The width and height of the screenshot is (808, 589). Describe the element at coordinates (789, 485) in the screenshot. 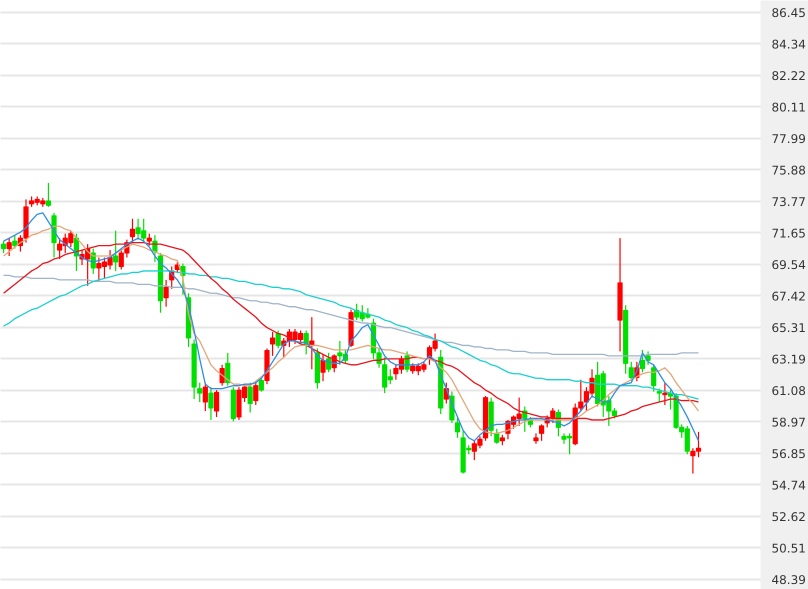

I see `y-tick-label: 54.74` at that location.